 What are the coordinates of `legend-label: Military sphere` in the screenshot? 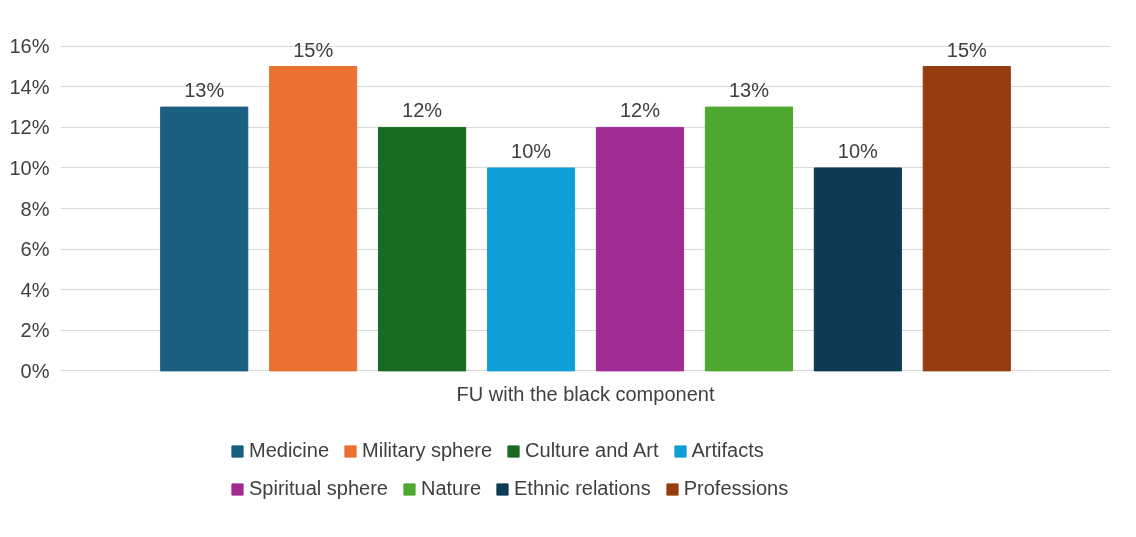 It's located at (427, 450).